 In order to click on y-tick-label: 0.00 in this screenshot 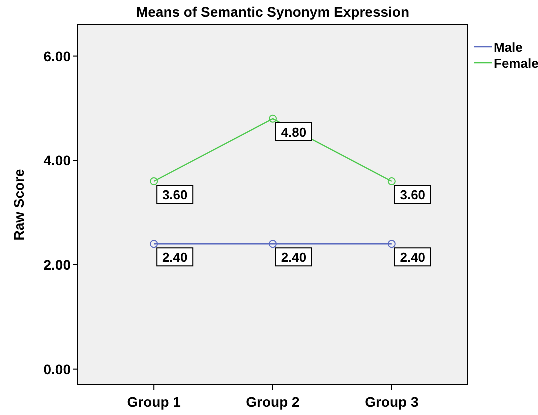, I will do `click(58, 369)`.